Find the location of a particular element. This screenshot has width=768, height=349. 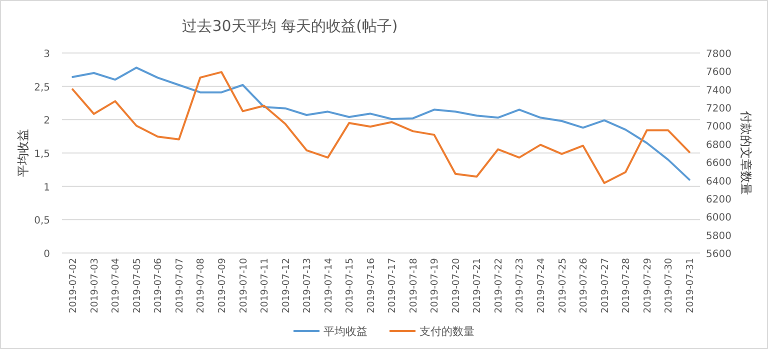

y-tick-label: 0,5 is located at coordinates (42, 221).